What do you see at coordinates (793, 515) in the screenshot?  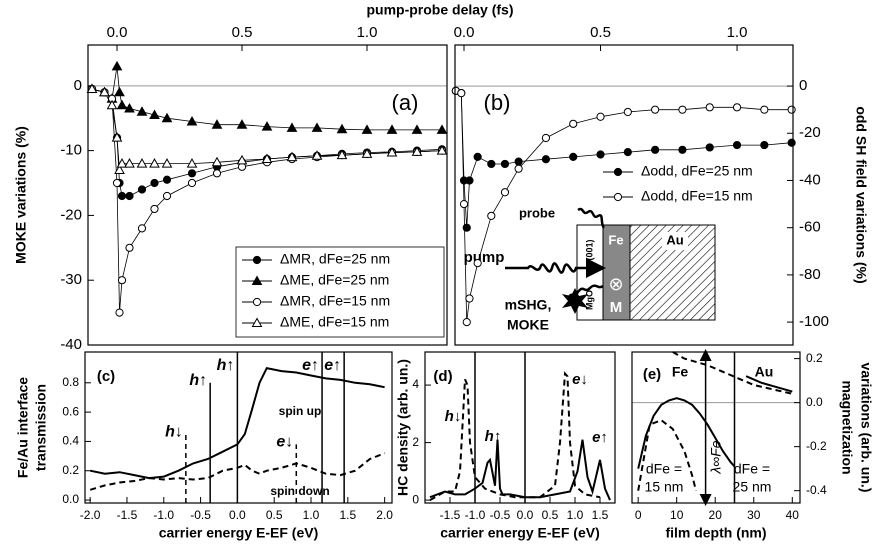 I see `x-tick-label: 40` at bounding box center [793, 515].